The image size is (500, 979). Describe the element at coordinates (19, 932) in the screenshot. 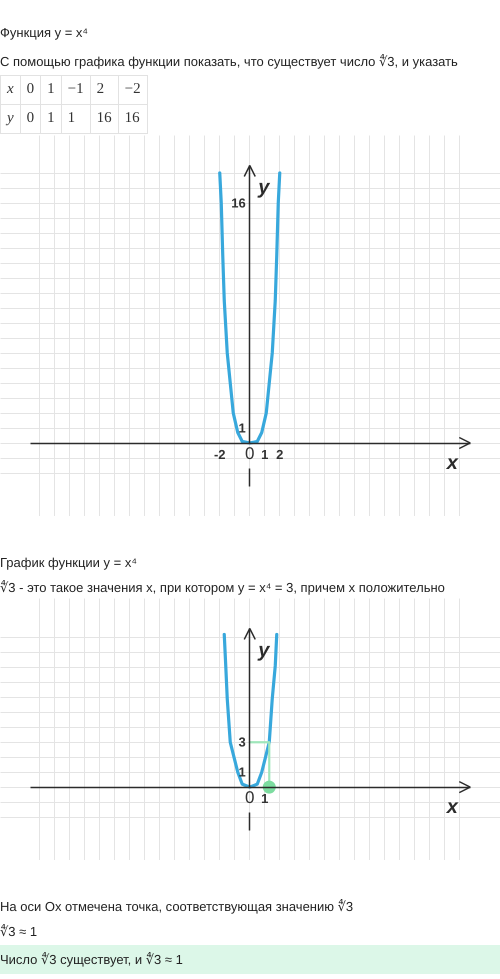

I see `text: ∜3 ≈ 1` at that location.